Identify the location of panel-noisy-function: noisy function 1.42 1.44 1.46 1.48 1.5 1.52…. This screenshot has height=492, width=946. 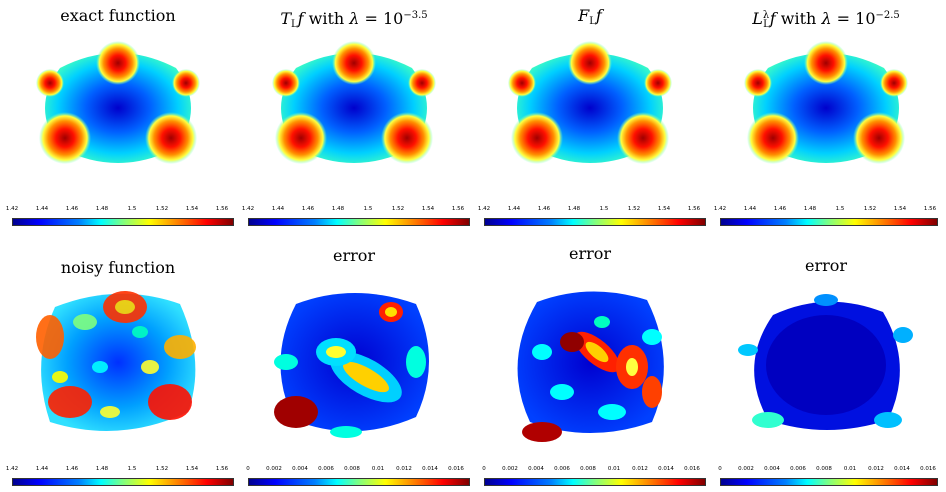
(118, 369).